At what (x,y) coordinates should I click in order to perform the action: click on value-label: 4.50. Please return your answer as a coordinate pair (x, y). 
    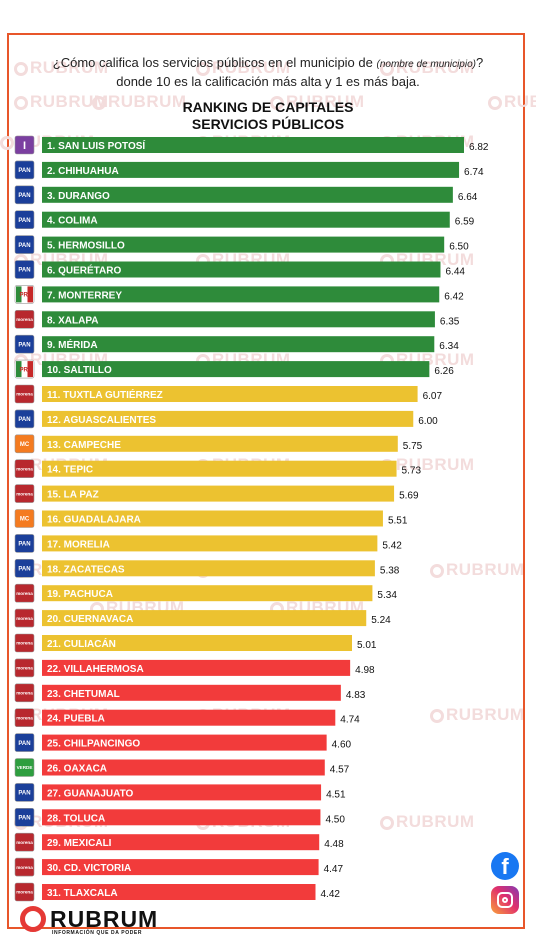
    Looking at the image, I should click on (335, 819).